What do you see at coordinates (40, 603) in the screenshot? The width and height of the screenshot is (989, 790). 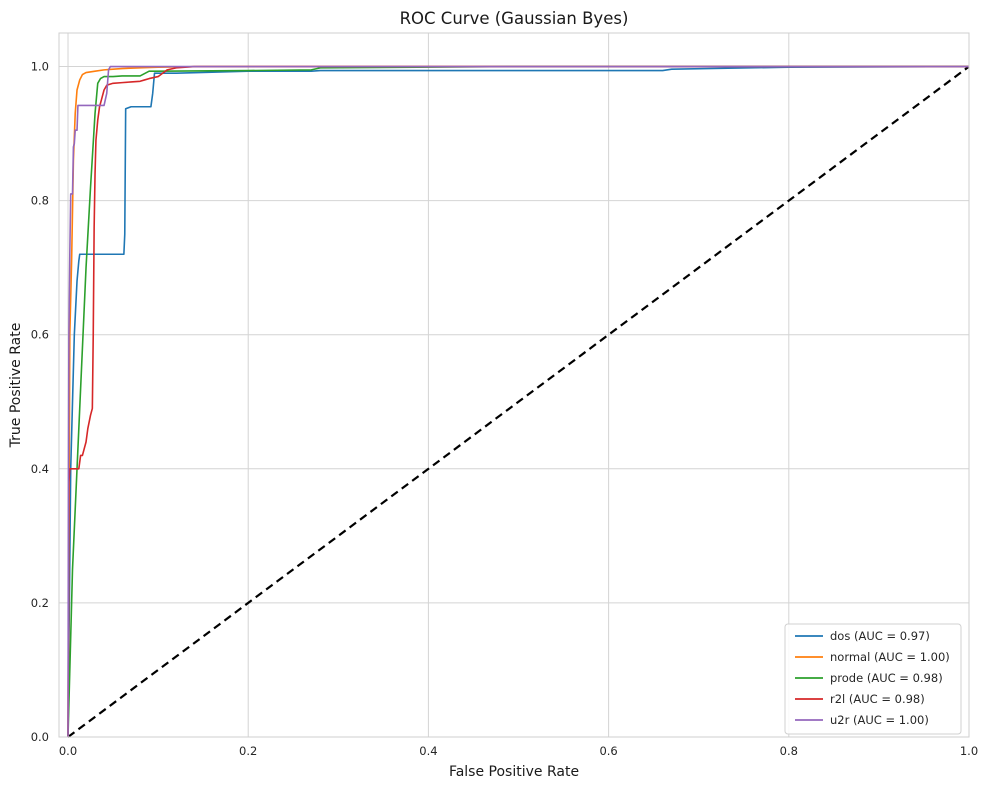 I see `y-tick-label: 0.2` at bounding box center [40, 603].